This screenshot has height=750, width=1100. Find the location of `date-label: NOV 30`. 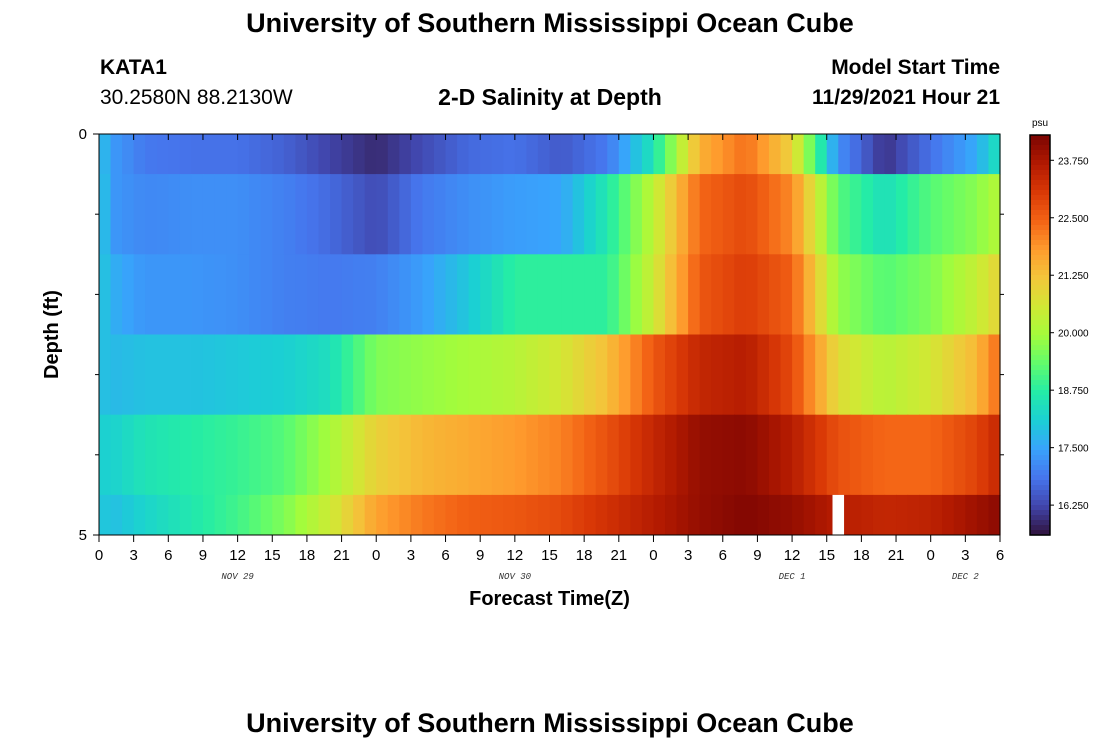

date-label: NOV 30 is located at coordinates (515, 577).